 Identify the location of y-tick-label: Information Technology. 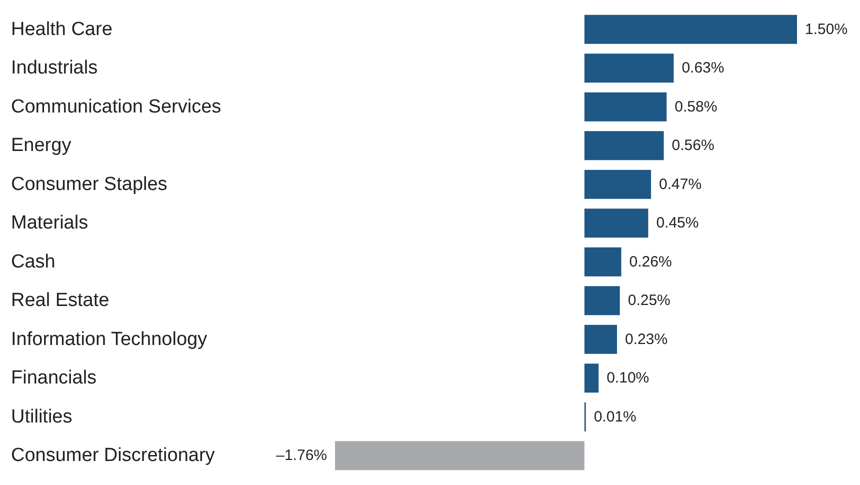
(109, 339).